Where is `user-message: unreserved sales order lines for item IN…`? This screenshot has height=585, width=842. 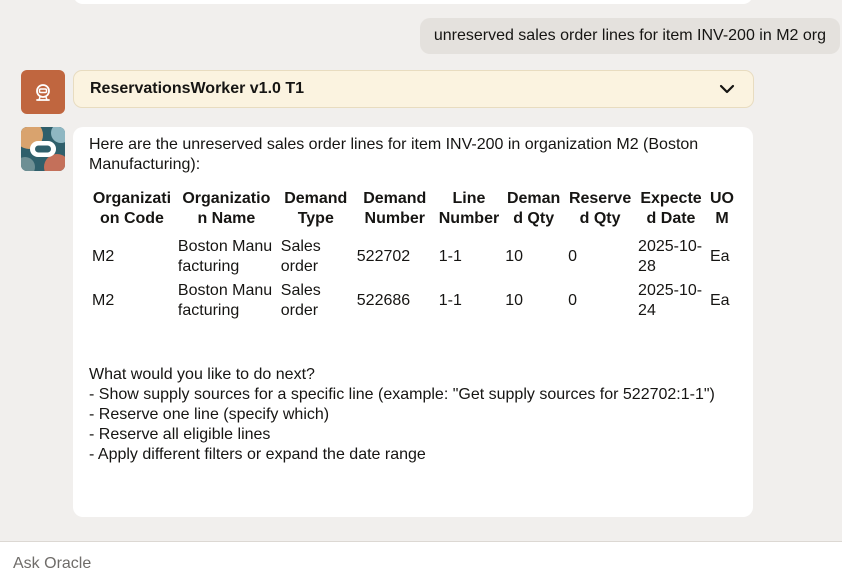
user-message: unreserved sales order lines for item IN… is located at coordinates (629, 36).